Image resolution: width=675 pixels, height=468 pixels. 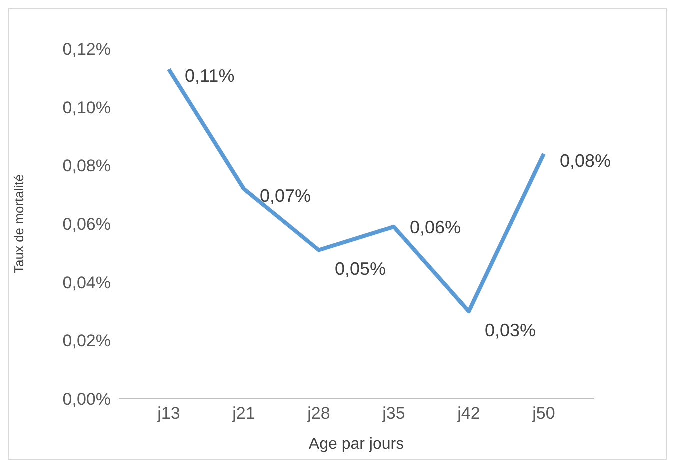 What do you see at coordinates (86, 108) in the screenshot?
I see `y-tick-label: 0,10%` at bounding box center [86, 108].